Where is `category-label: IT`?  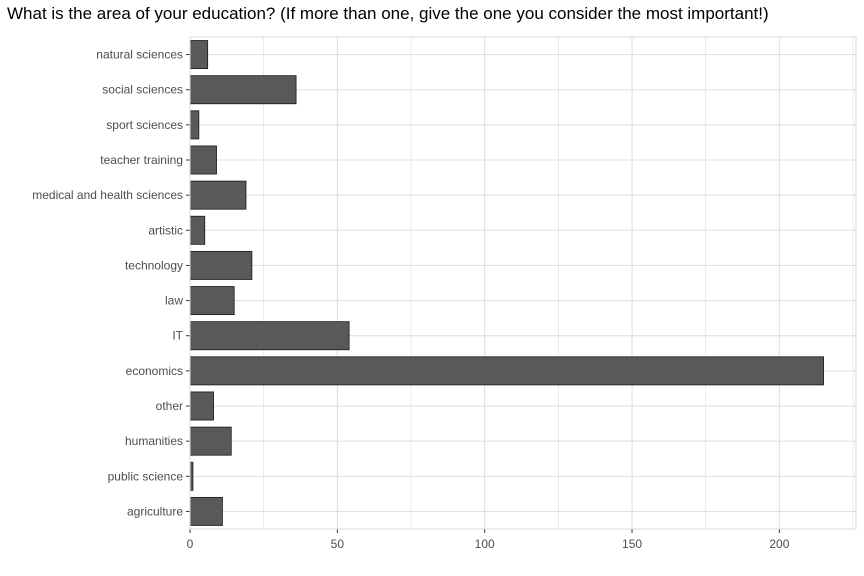
category-label: IT is located at coordinates (177, 336).